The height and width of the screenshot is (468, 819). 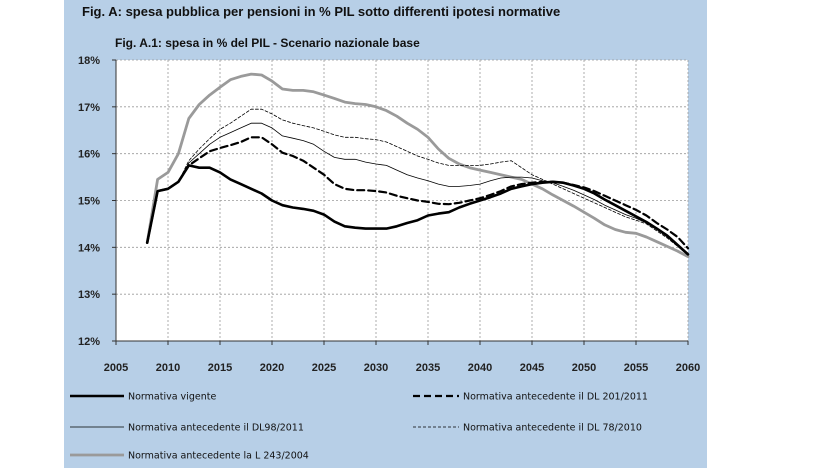 What do you see at coordinates (89, 155) in the screenshot?
I see `y-tick-label: 16%` at bounding box center [89, 155].